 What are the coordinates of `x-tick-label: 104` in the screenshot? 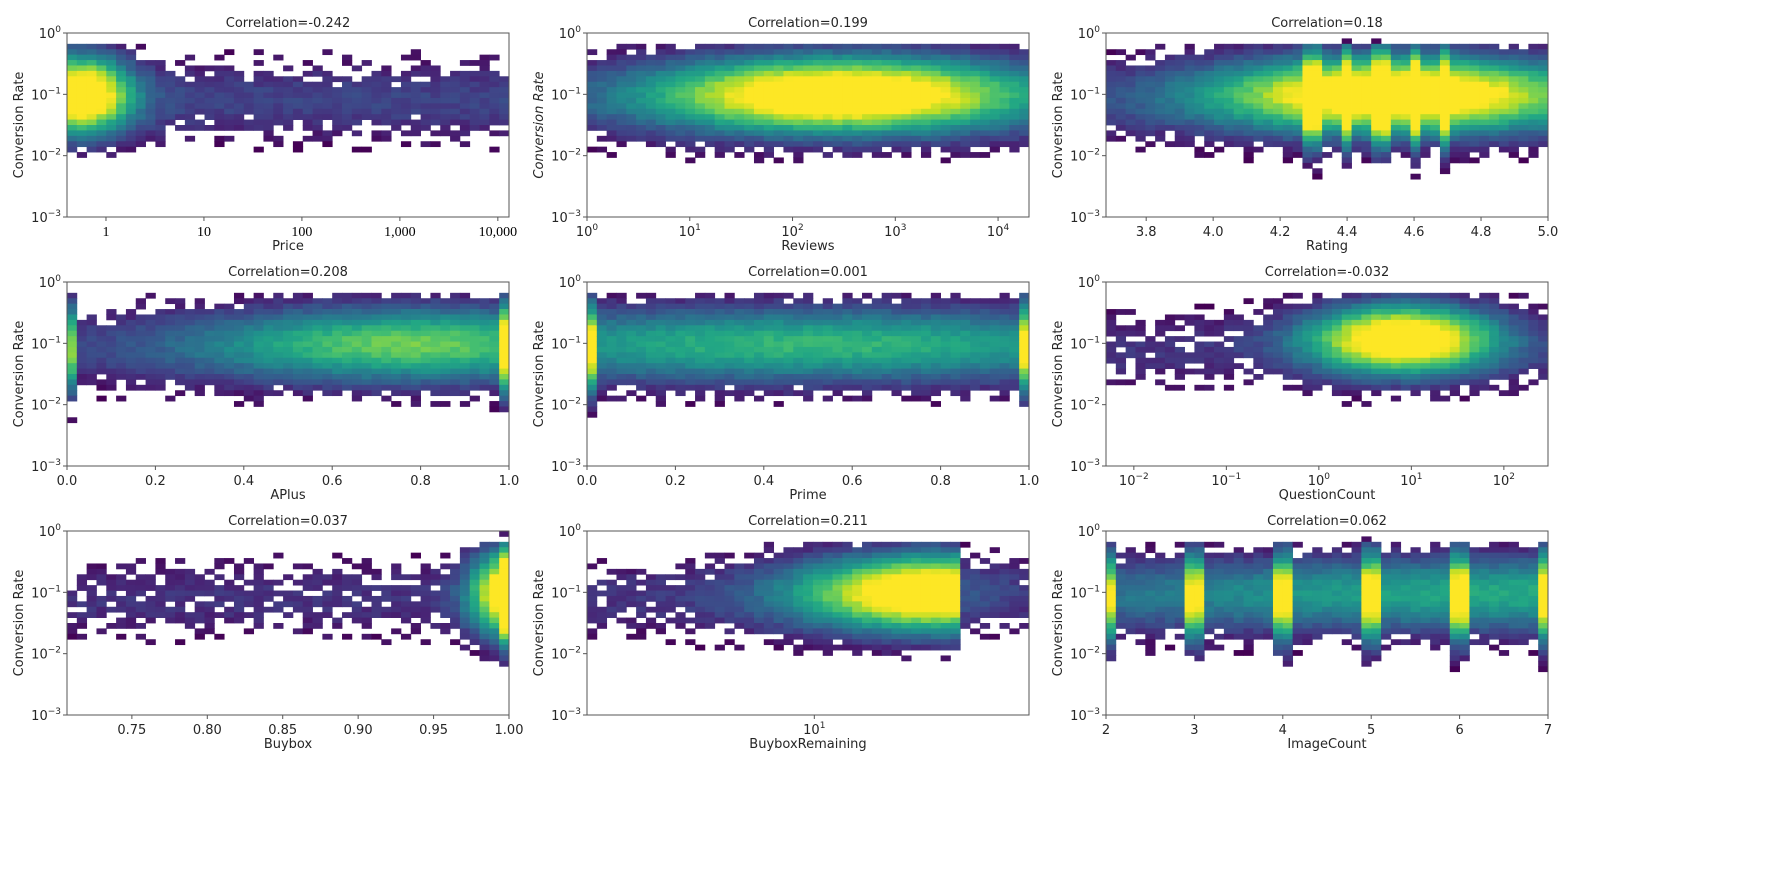 It's located at (998, 231).